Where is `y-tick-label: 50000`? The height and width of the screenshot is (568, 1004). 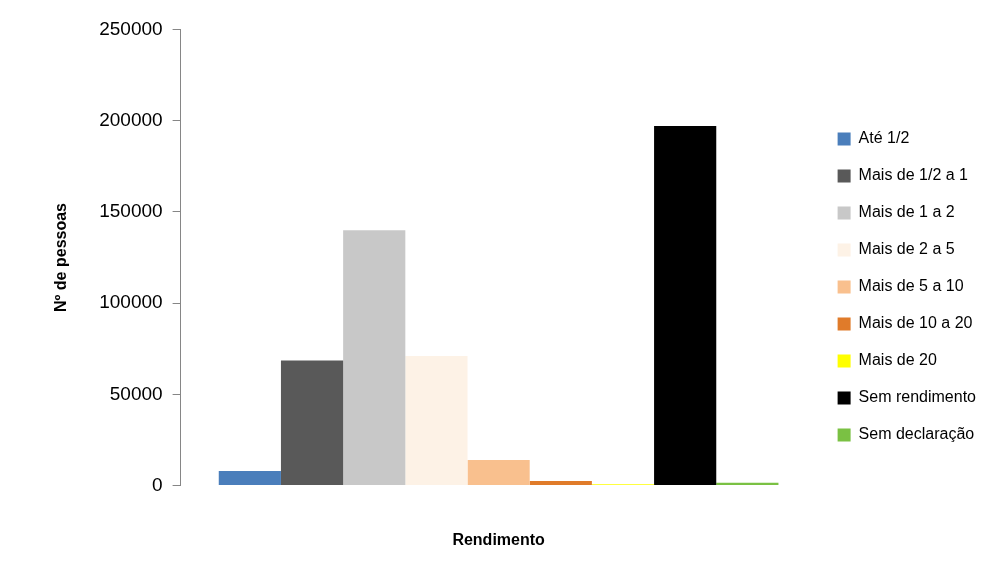 y-tick-label: 50000 is located at coordinates (136, 393).